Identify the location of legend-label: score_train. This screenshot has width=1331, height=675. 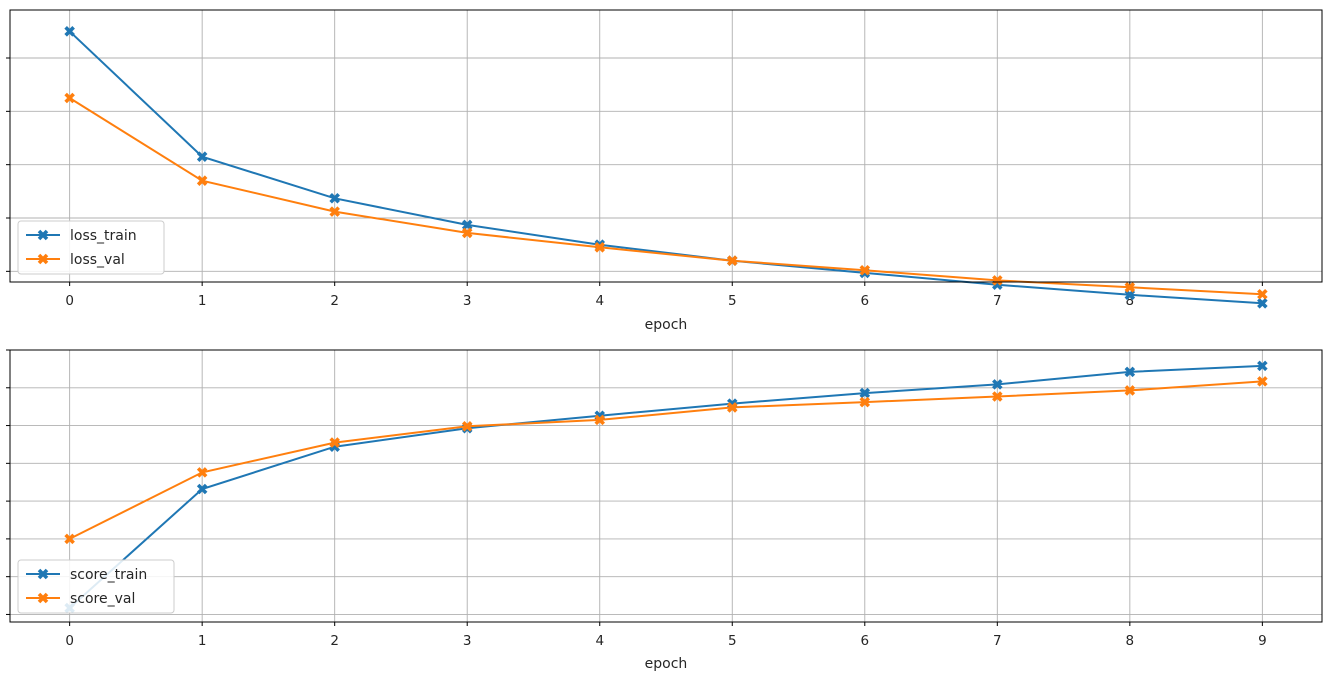
(108, 575).